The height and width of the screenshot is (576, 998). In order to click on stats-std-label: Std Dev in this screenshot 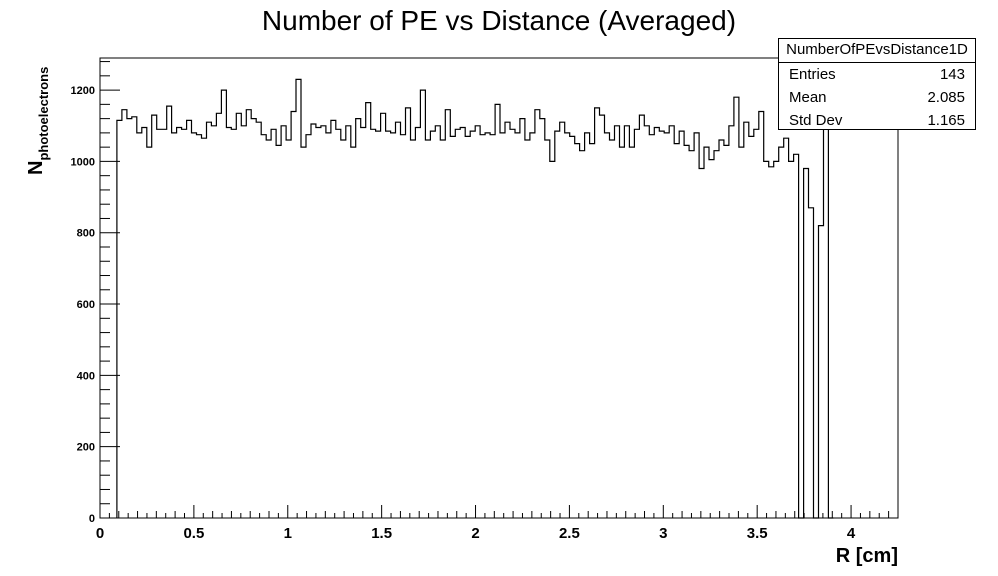, I will do `click(816, 120)`.